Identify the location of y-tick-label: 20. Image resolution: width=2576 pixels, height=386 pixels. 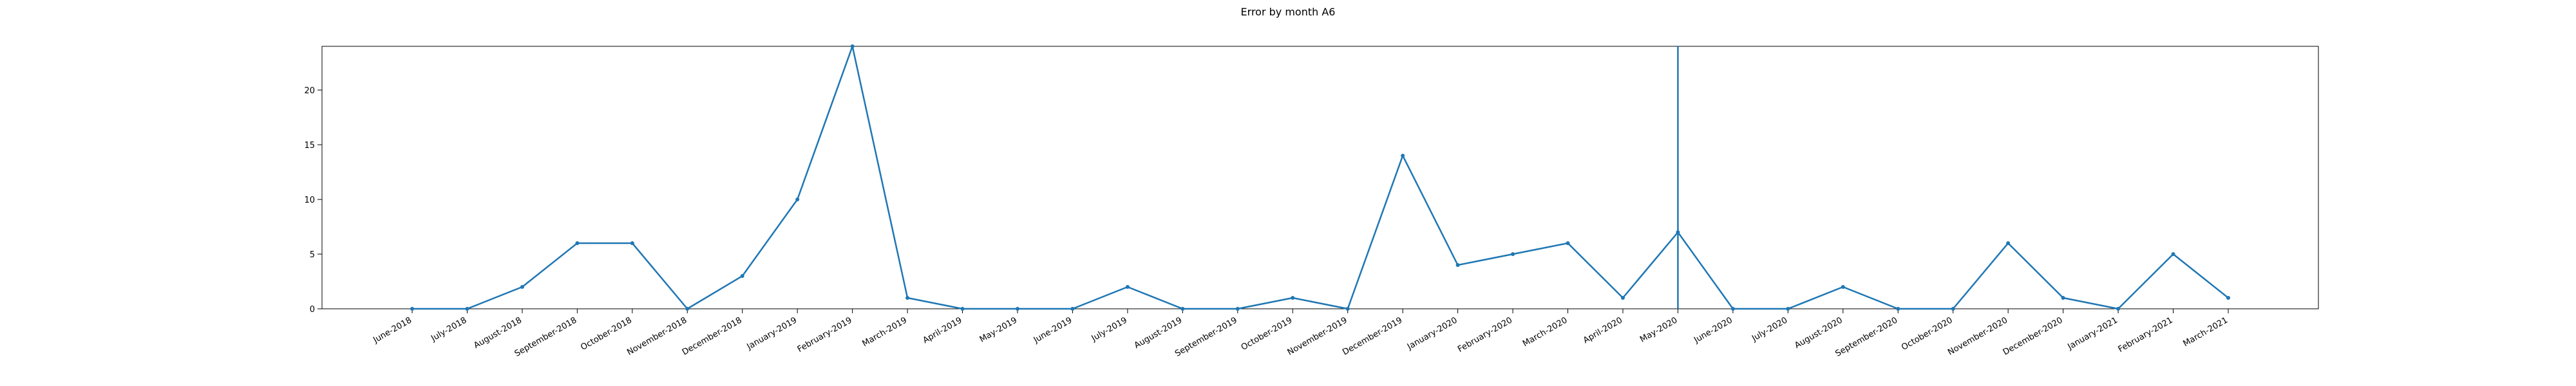
(309, 91).